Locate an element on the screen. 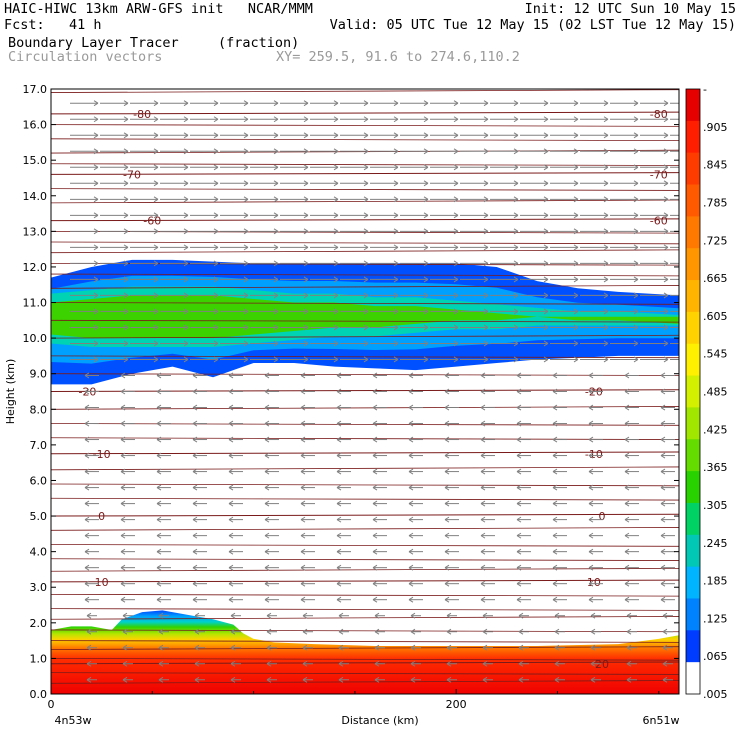  field-units: (fraction) is located at coordinates (259, 43).